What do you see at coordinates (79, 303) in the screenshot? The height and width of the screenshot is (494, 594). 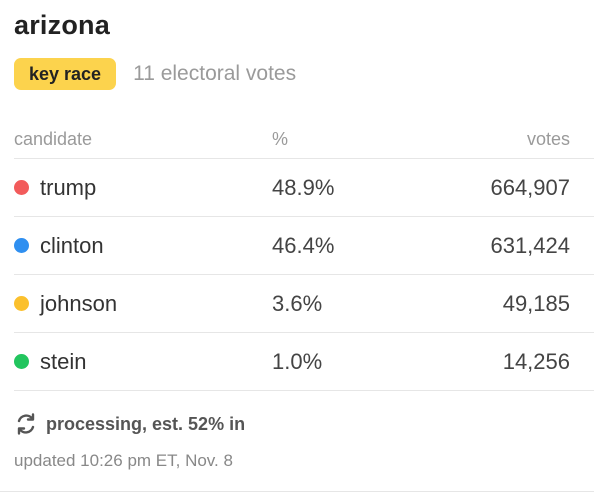 I see `candidate-name: johnson` at bounding box center [79, 303].